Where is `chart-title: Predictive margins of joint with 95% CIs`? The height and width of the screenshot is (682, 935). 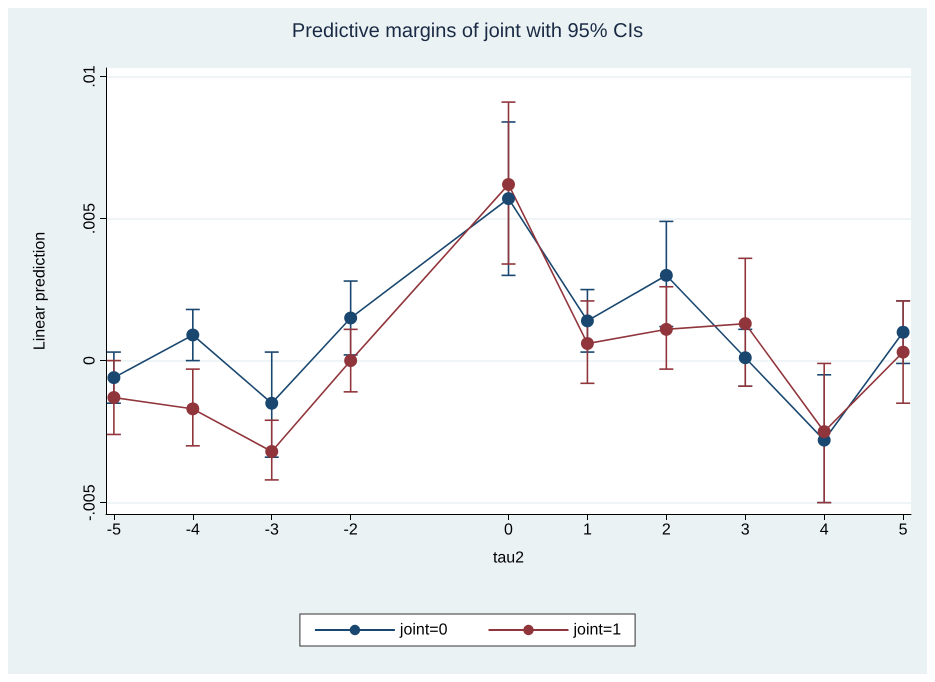 chart-title: Predictive margins of joint with 95% CIs is located at coordinates (468, 31).